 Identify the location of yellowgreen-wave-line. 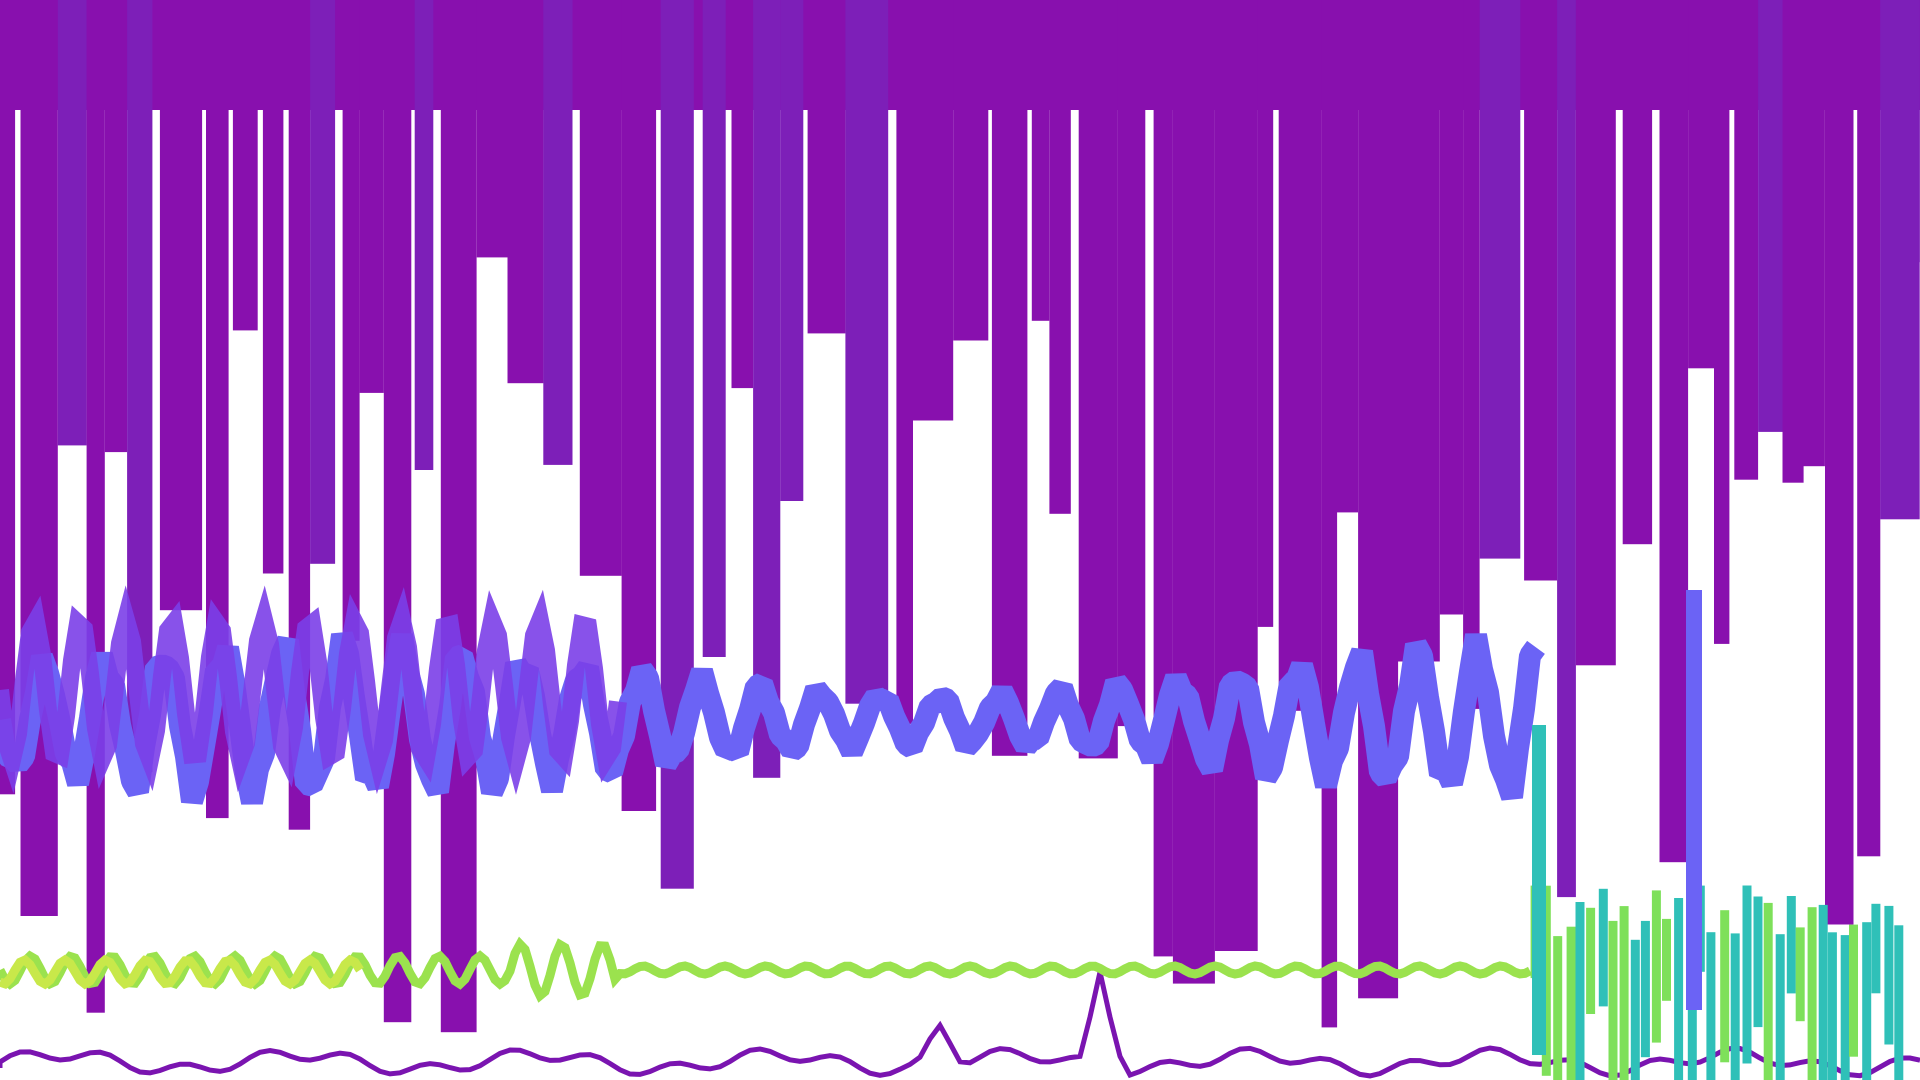
(182, 972).